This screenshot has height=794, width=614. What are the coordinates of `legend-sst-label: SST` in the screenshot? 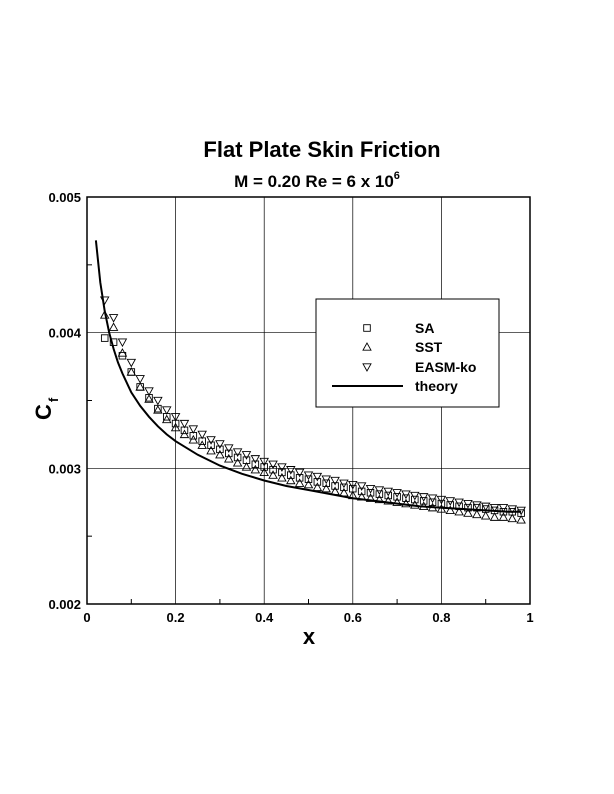 It's located at (429, 347).